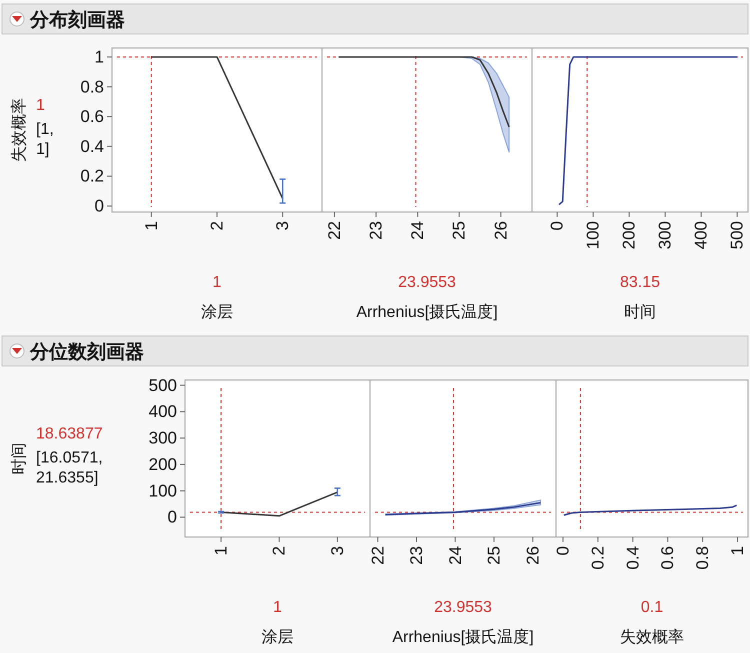 This screenshot has height=653, width=750. I want to click on y-tick-label: 500, so click(162, 385).